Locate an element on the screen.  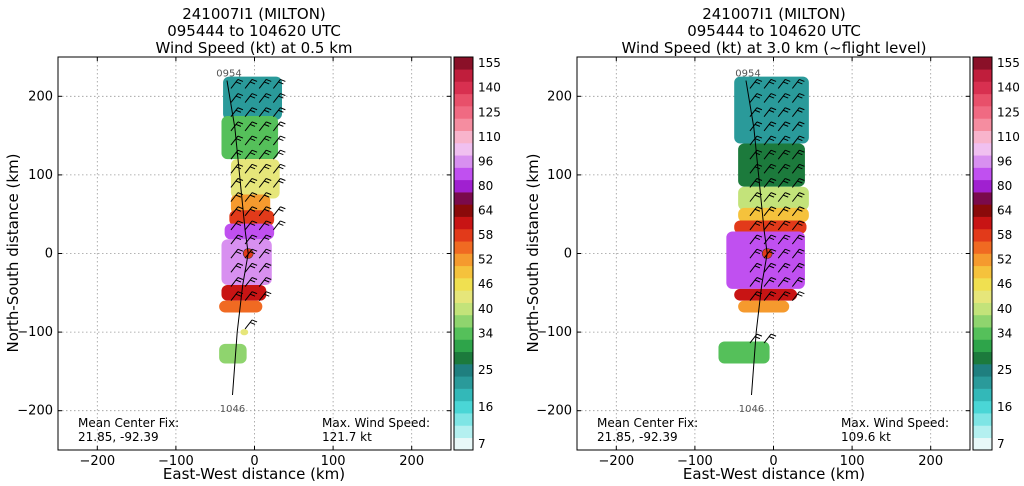
left-track-start-label: 0954 is located at coordinates (228, 74).